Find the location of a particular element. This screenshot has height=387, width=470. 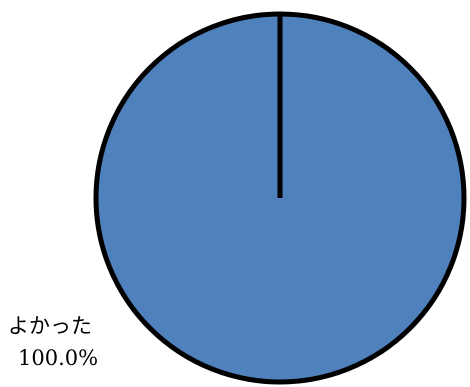

pie-labels: よかった 100.0% is located at coordinates (53, 342).